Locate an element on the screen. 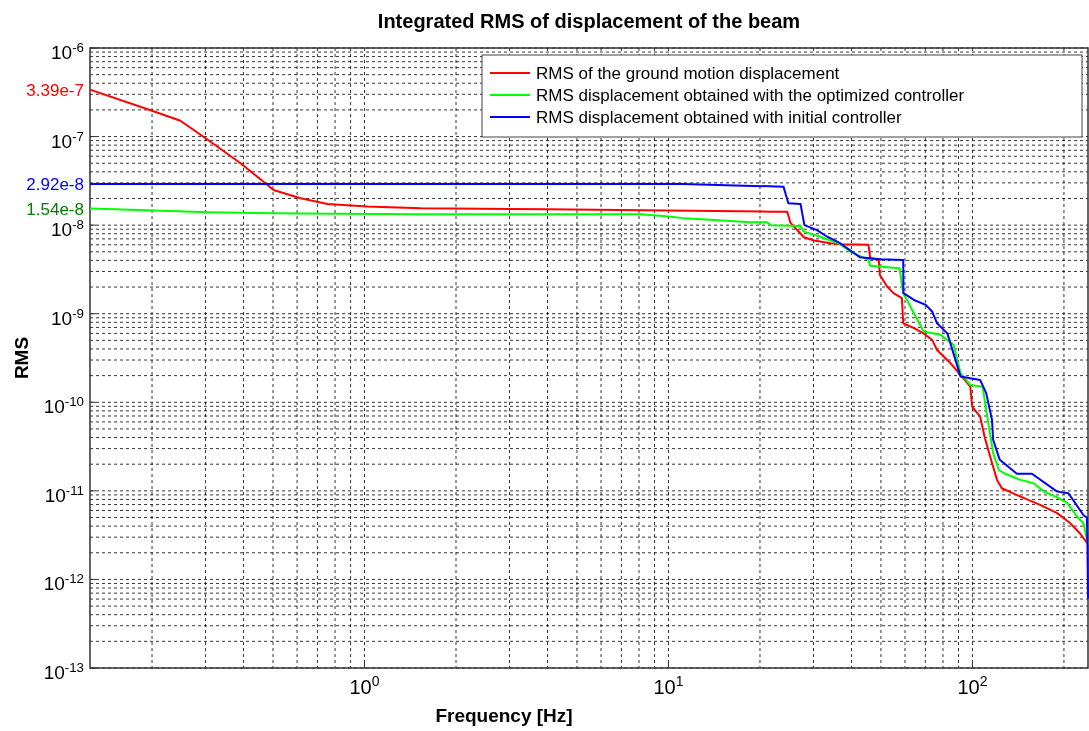 The image size is (1089, 731). y-axis-title: RMS is located at coordinates (21, 358).